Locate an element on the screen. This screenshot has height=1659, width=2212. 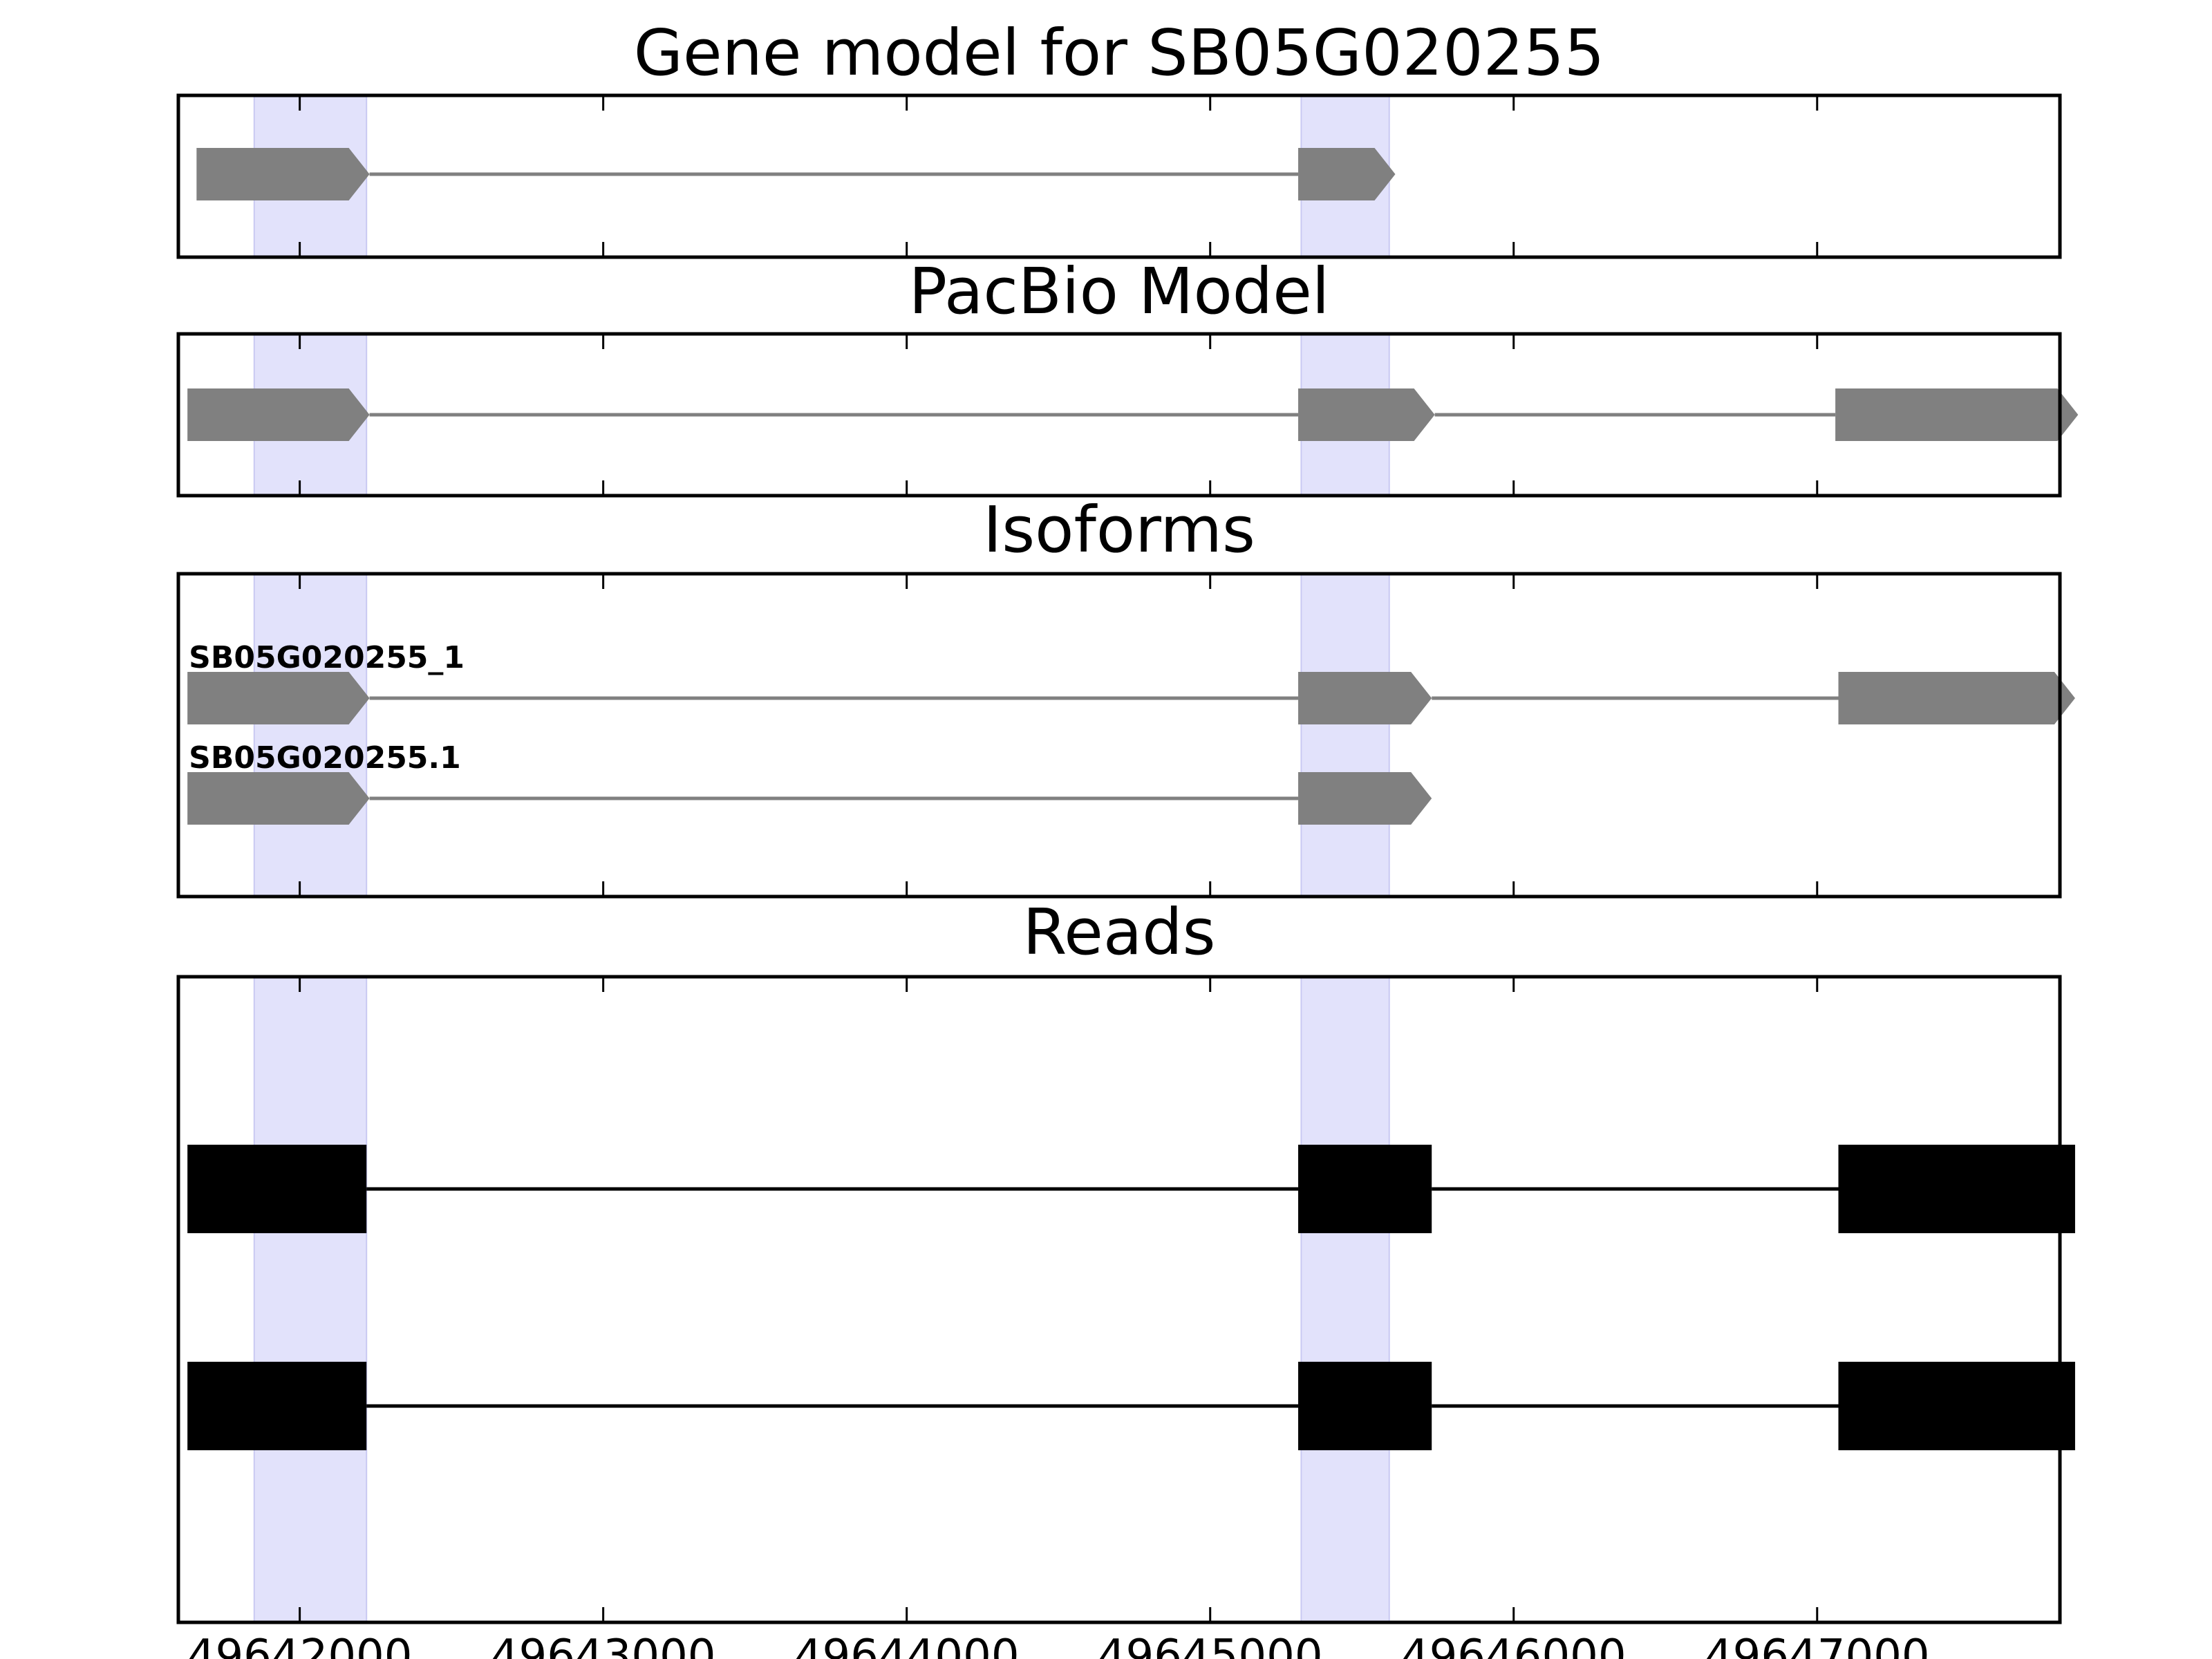
x-tick-label: 49646000 is located at coordinates (1514, 1645).